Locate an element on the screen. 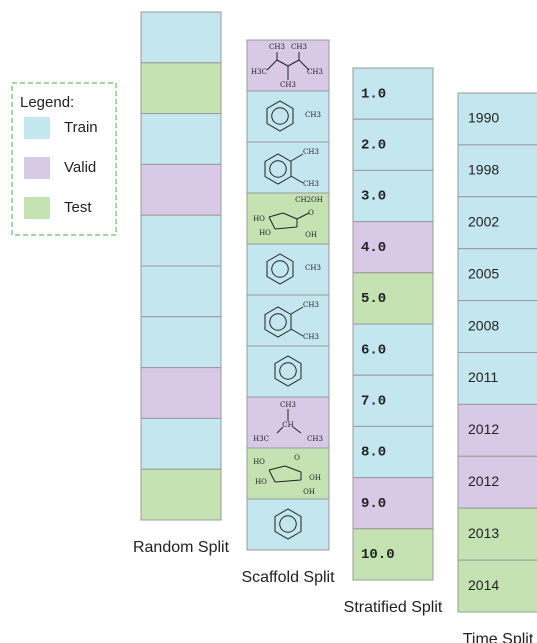  legend-label: Train is located at coordinates (81, 127).